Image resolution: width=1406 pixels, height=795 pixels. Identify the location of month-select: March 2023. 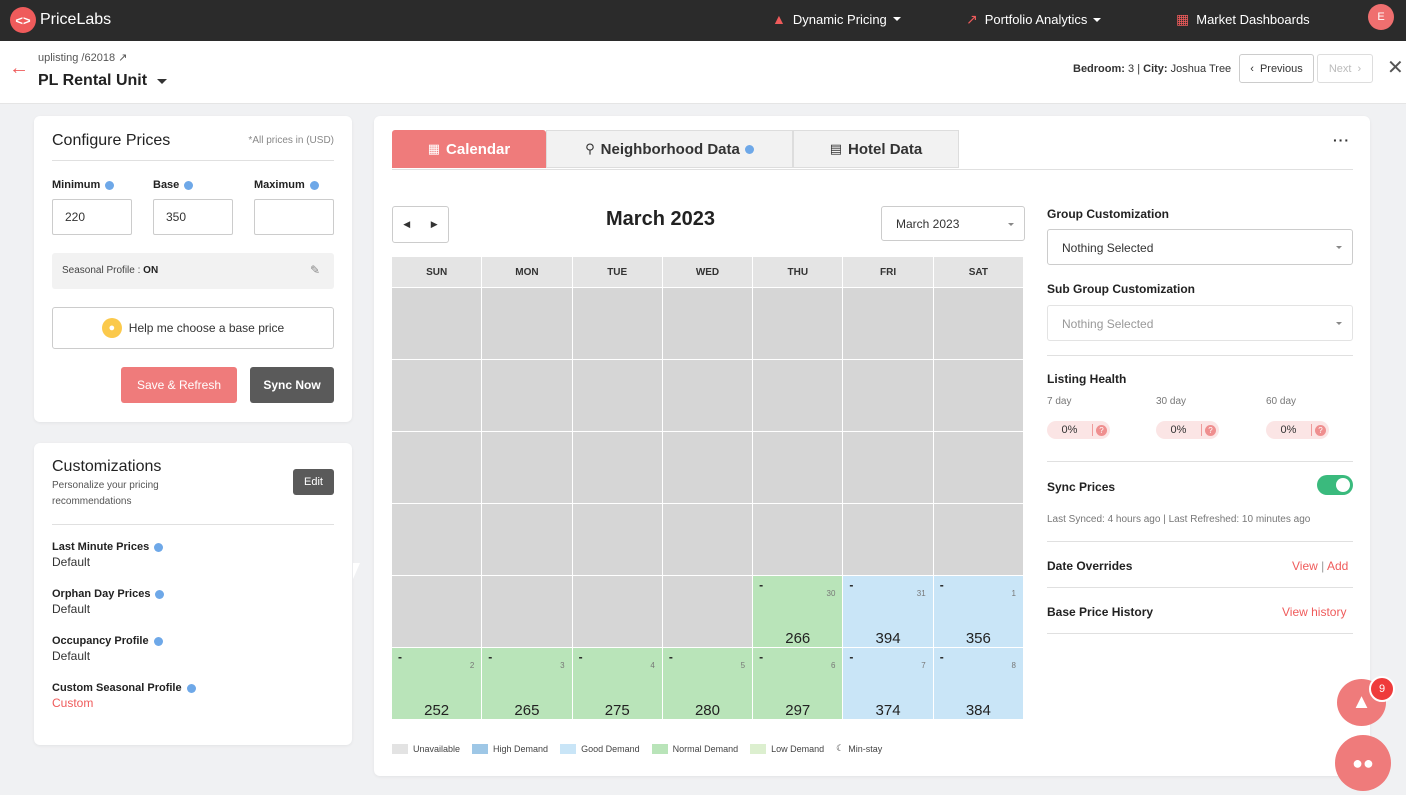
(953, 223).